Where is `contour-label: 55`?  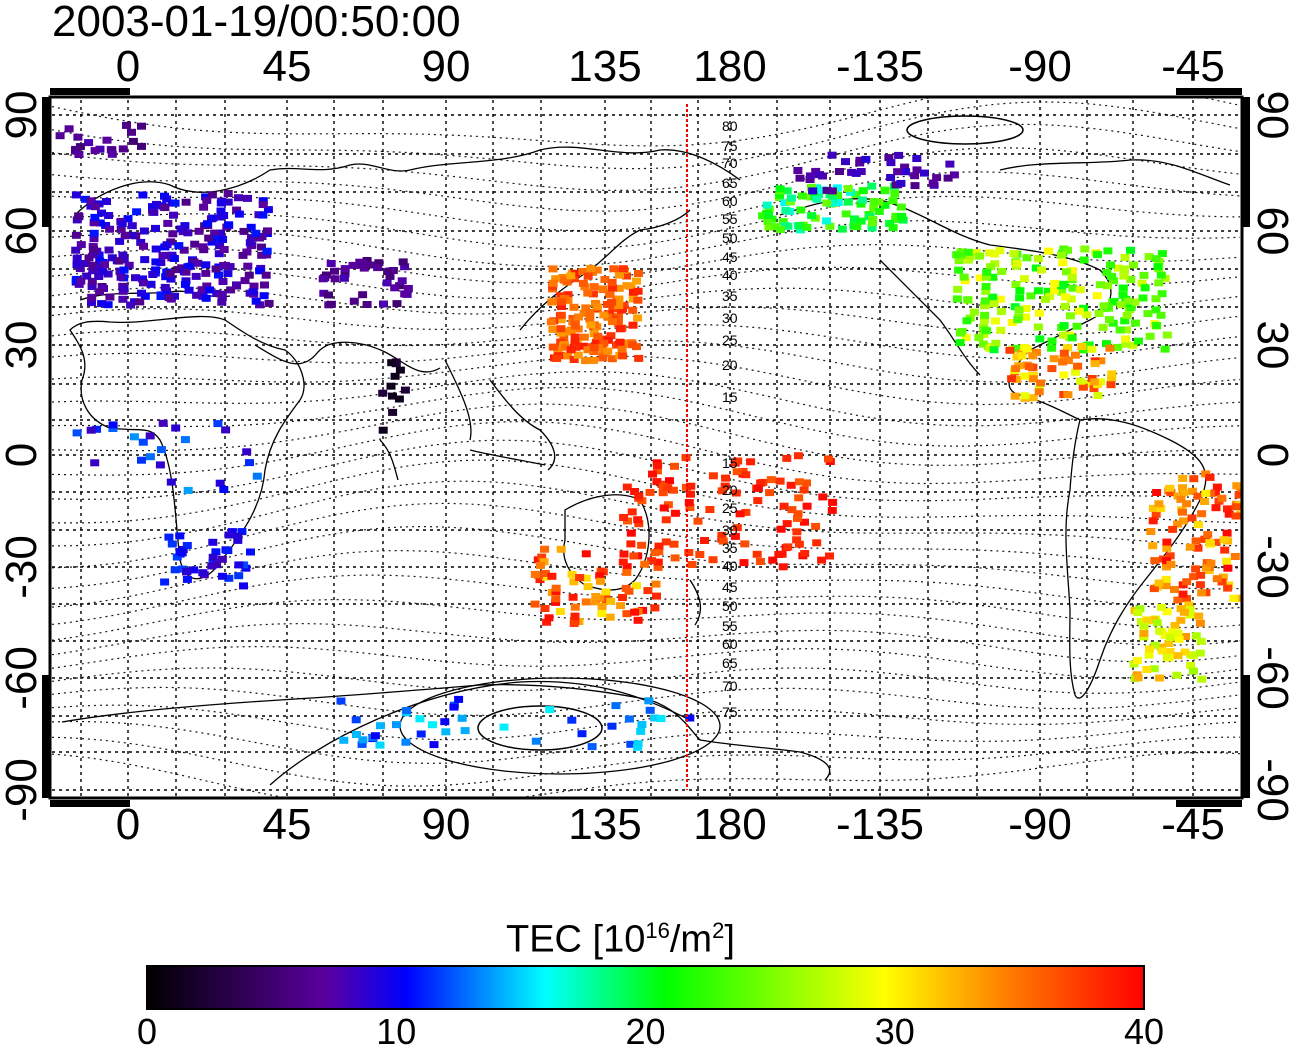 contour-label: 55 is located at coordinates (730, 626).